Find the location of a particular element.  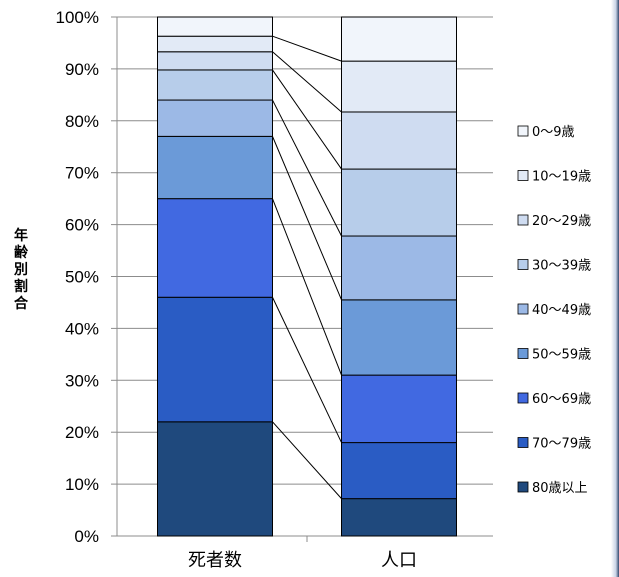

y-axis-title: 年齢別割合 is located at coordinates (21, 270).